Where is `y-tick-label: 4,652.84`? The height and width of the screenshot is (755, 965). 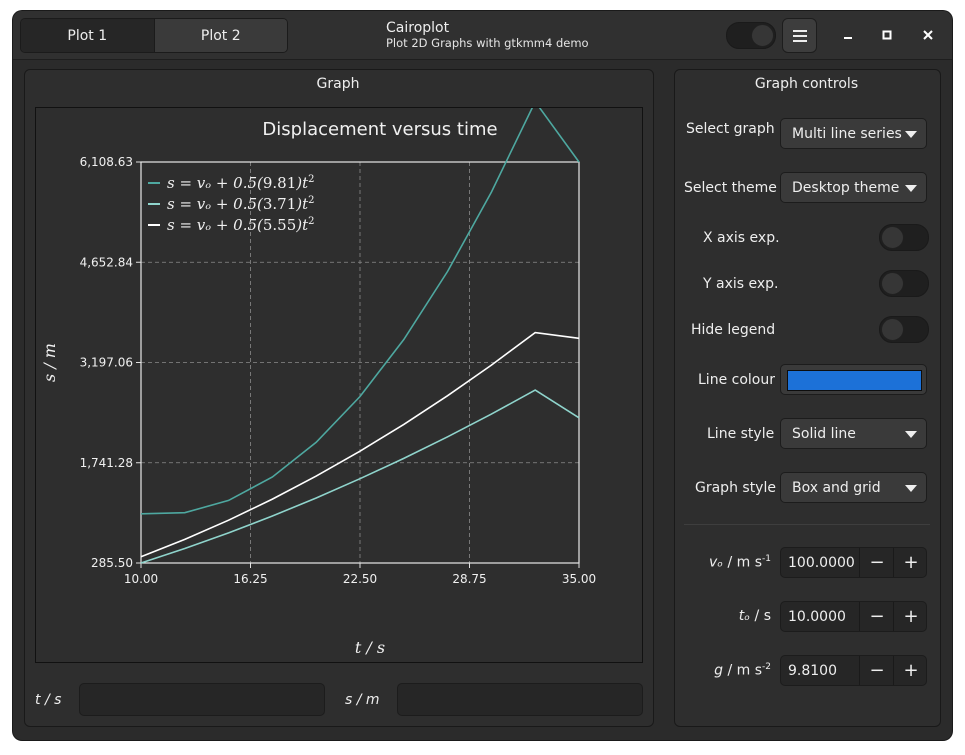 y-tick-label: 4,652.84 is located at coordinates (106, 262).